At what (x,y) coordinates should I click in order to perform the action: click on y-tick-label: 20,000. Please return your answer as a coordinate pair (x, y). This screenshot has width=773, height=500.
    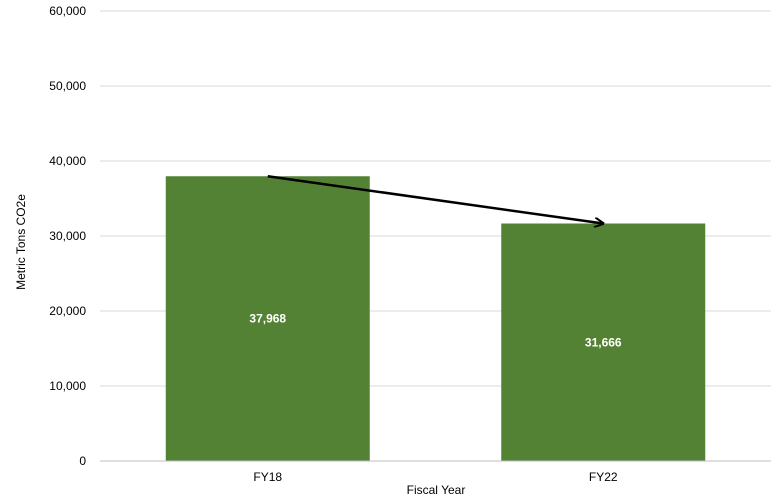
    Looking at the image, I should click on (67, 311).